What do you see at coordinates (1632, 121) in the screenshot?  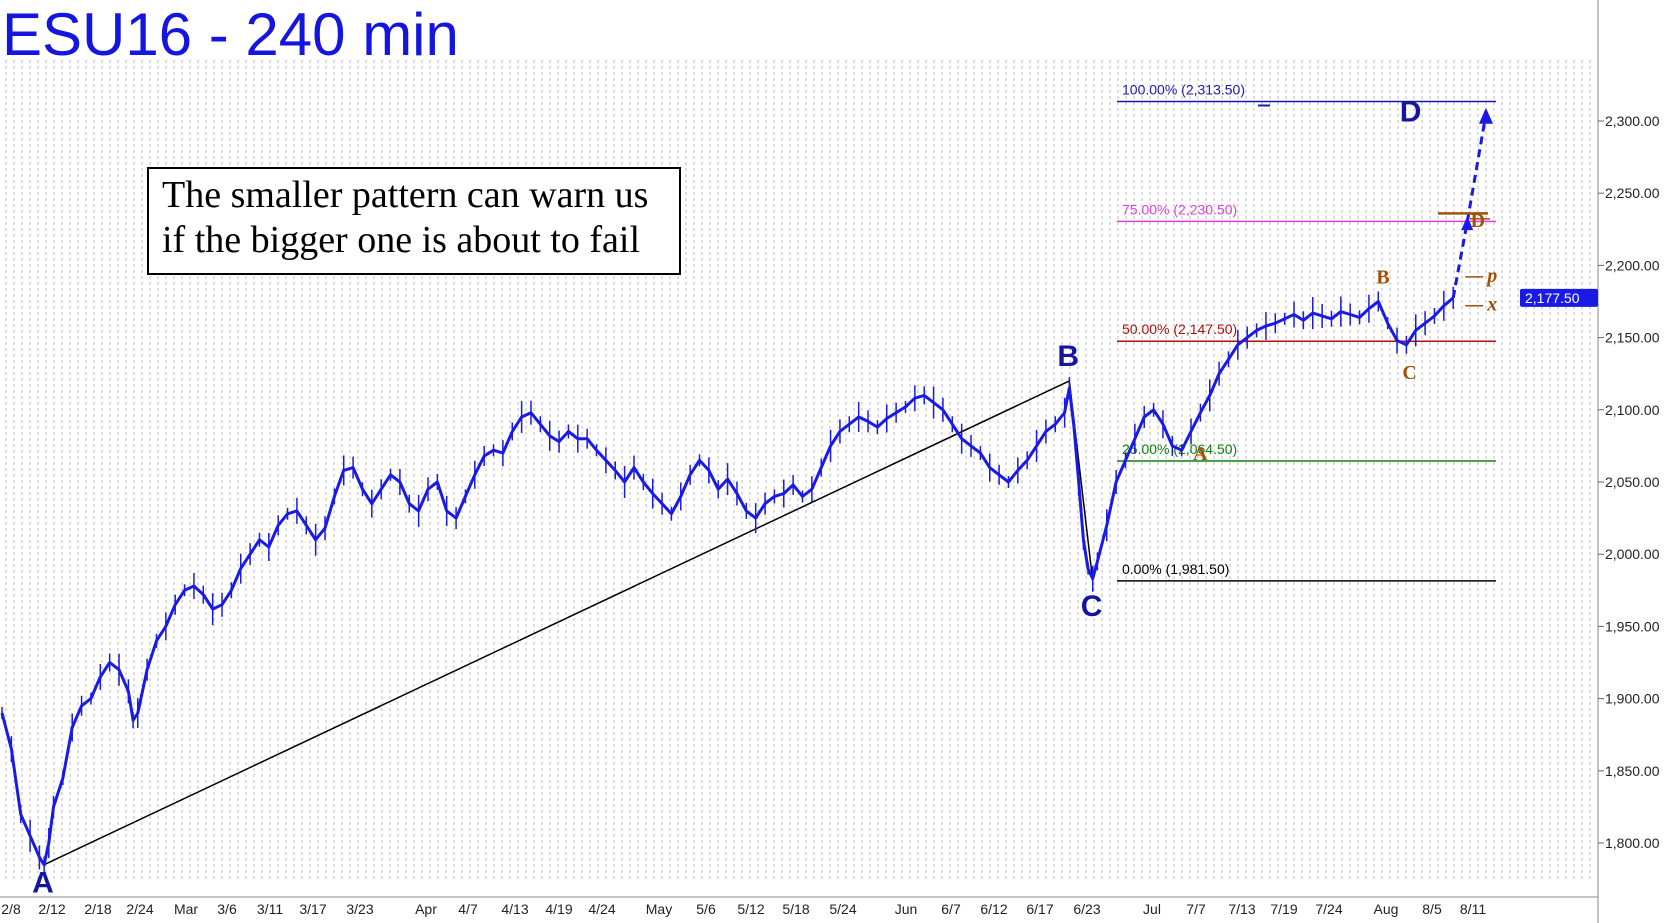 I see `y-tick-label: 2,300.00` at bounding box center [1632, 121].